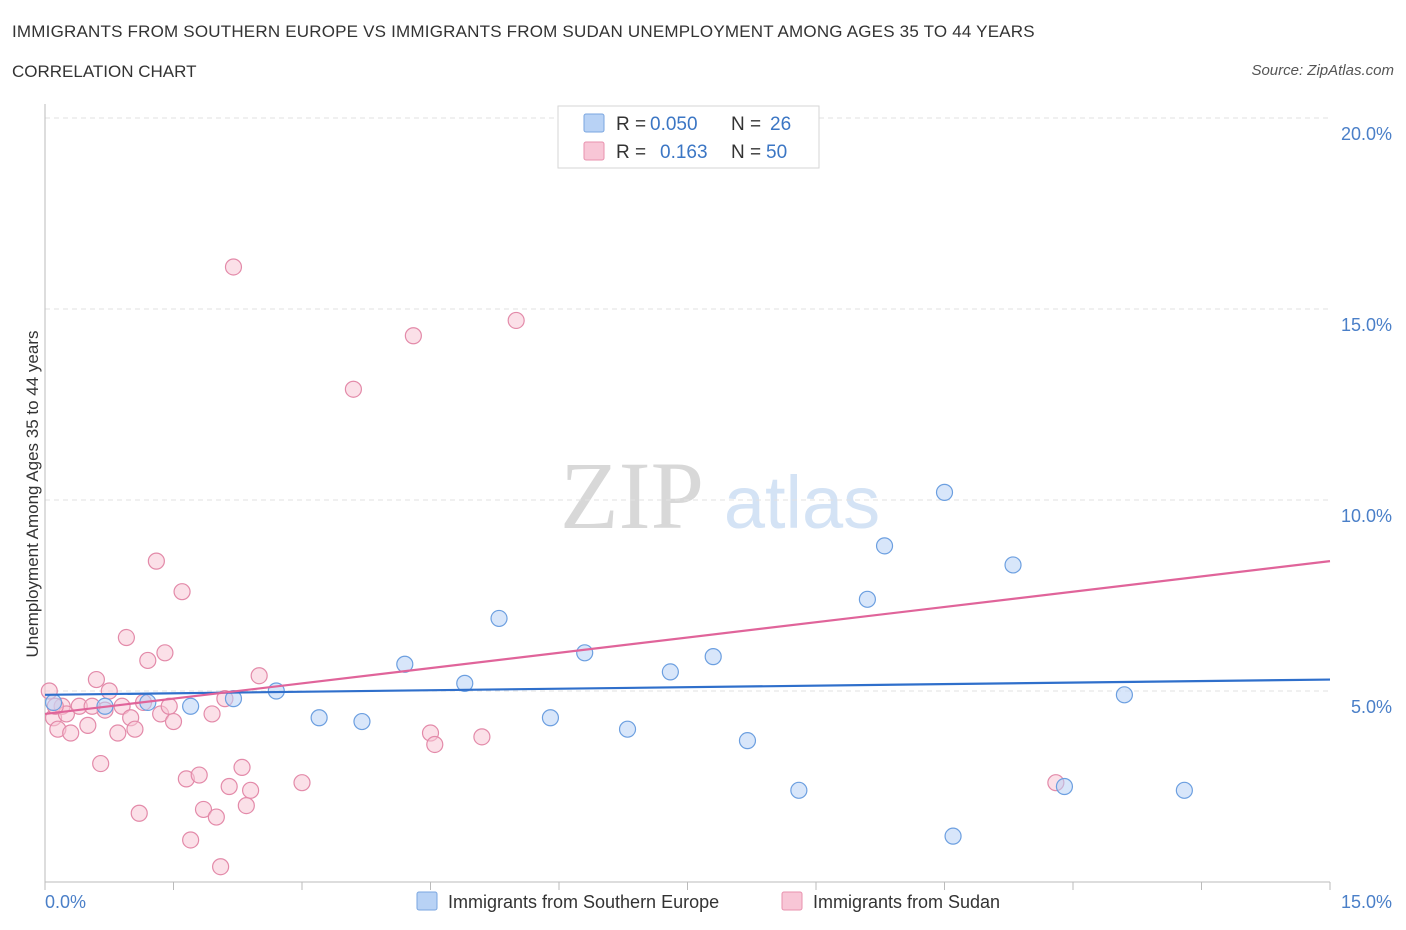  What do you see at coordinates (631, 124) in the screenshot?
I see `legend-r-label-1: R =` at bounding box center [631, 124].